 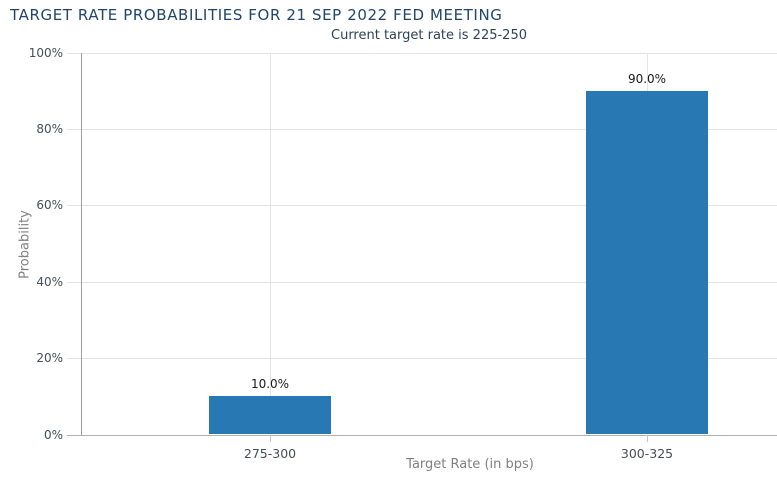 What do you see at coordinates (45, 53) in the screenshot?
I see `y-tick-label: 100%` at bounding box center [45, 53].